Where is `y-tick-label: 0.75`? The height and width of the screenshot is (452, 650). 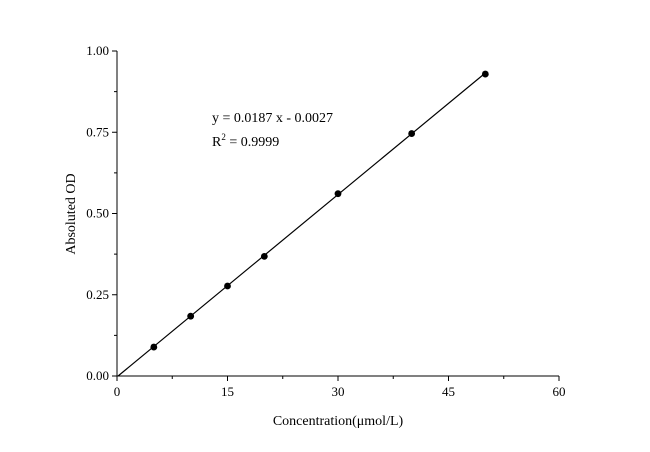 y-tick-label: 0.75 is located at coordinates (97, 131).